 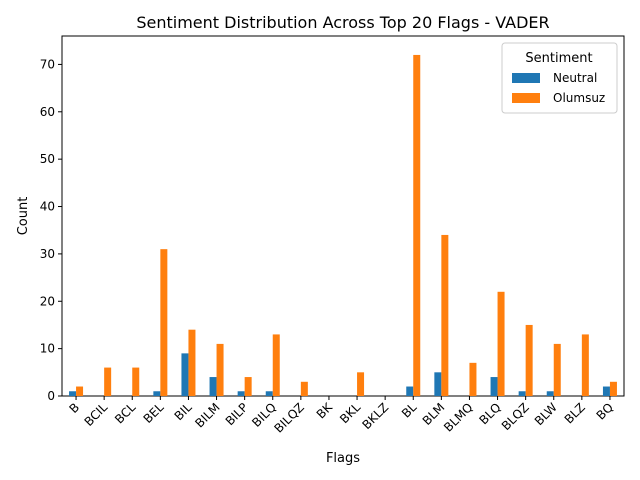 What do you see at coordinates (241, 393) in the screenshot?
I see `bar-neutral-bilp` at bounding box center [241, 393].